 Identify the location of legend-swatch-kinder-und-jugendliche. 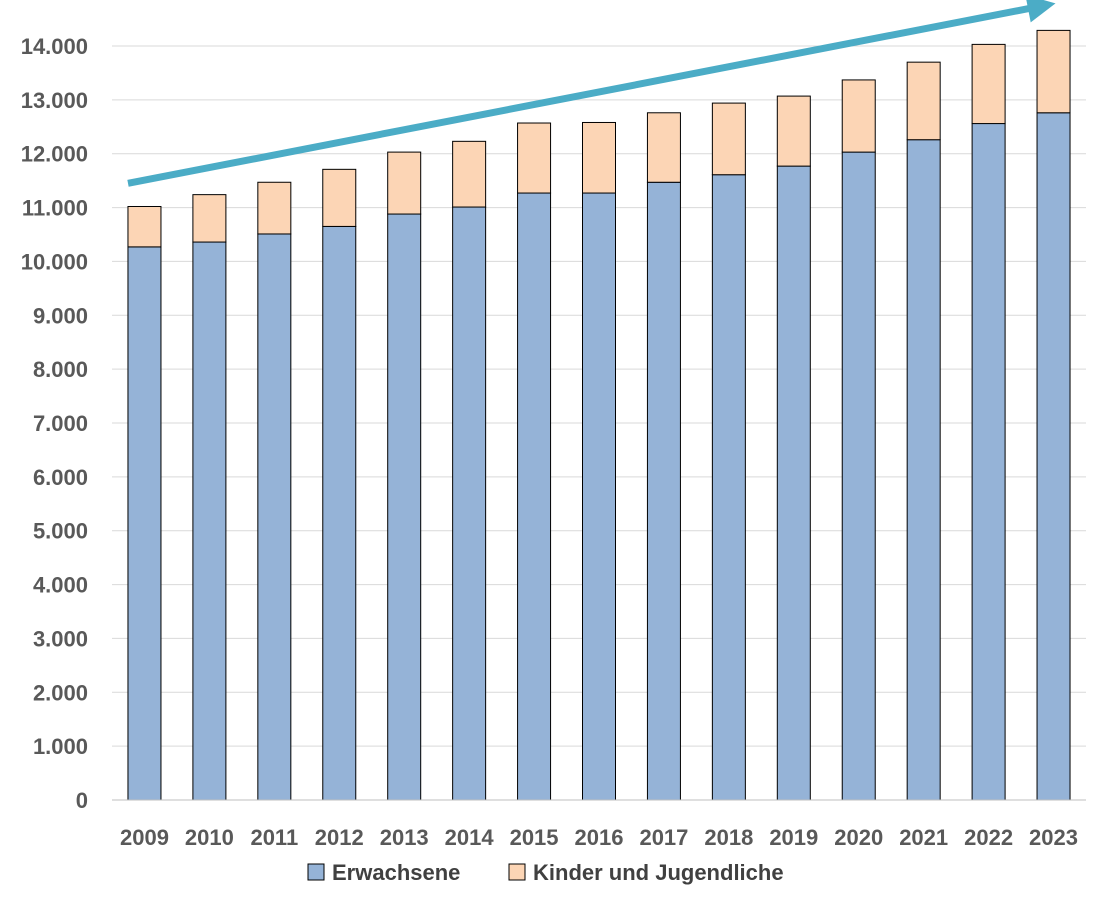
(517, 872).